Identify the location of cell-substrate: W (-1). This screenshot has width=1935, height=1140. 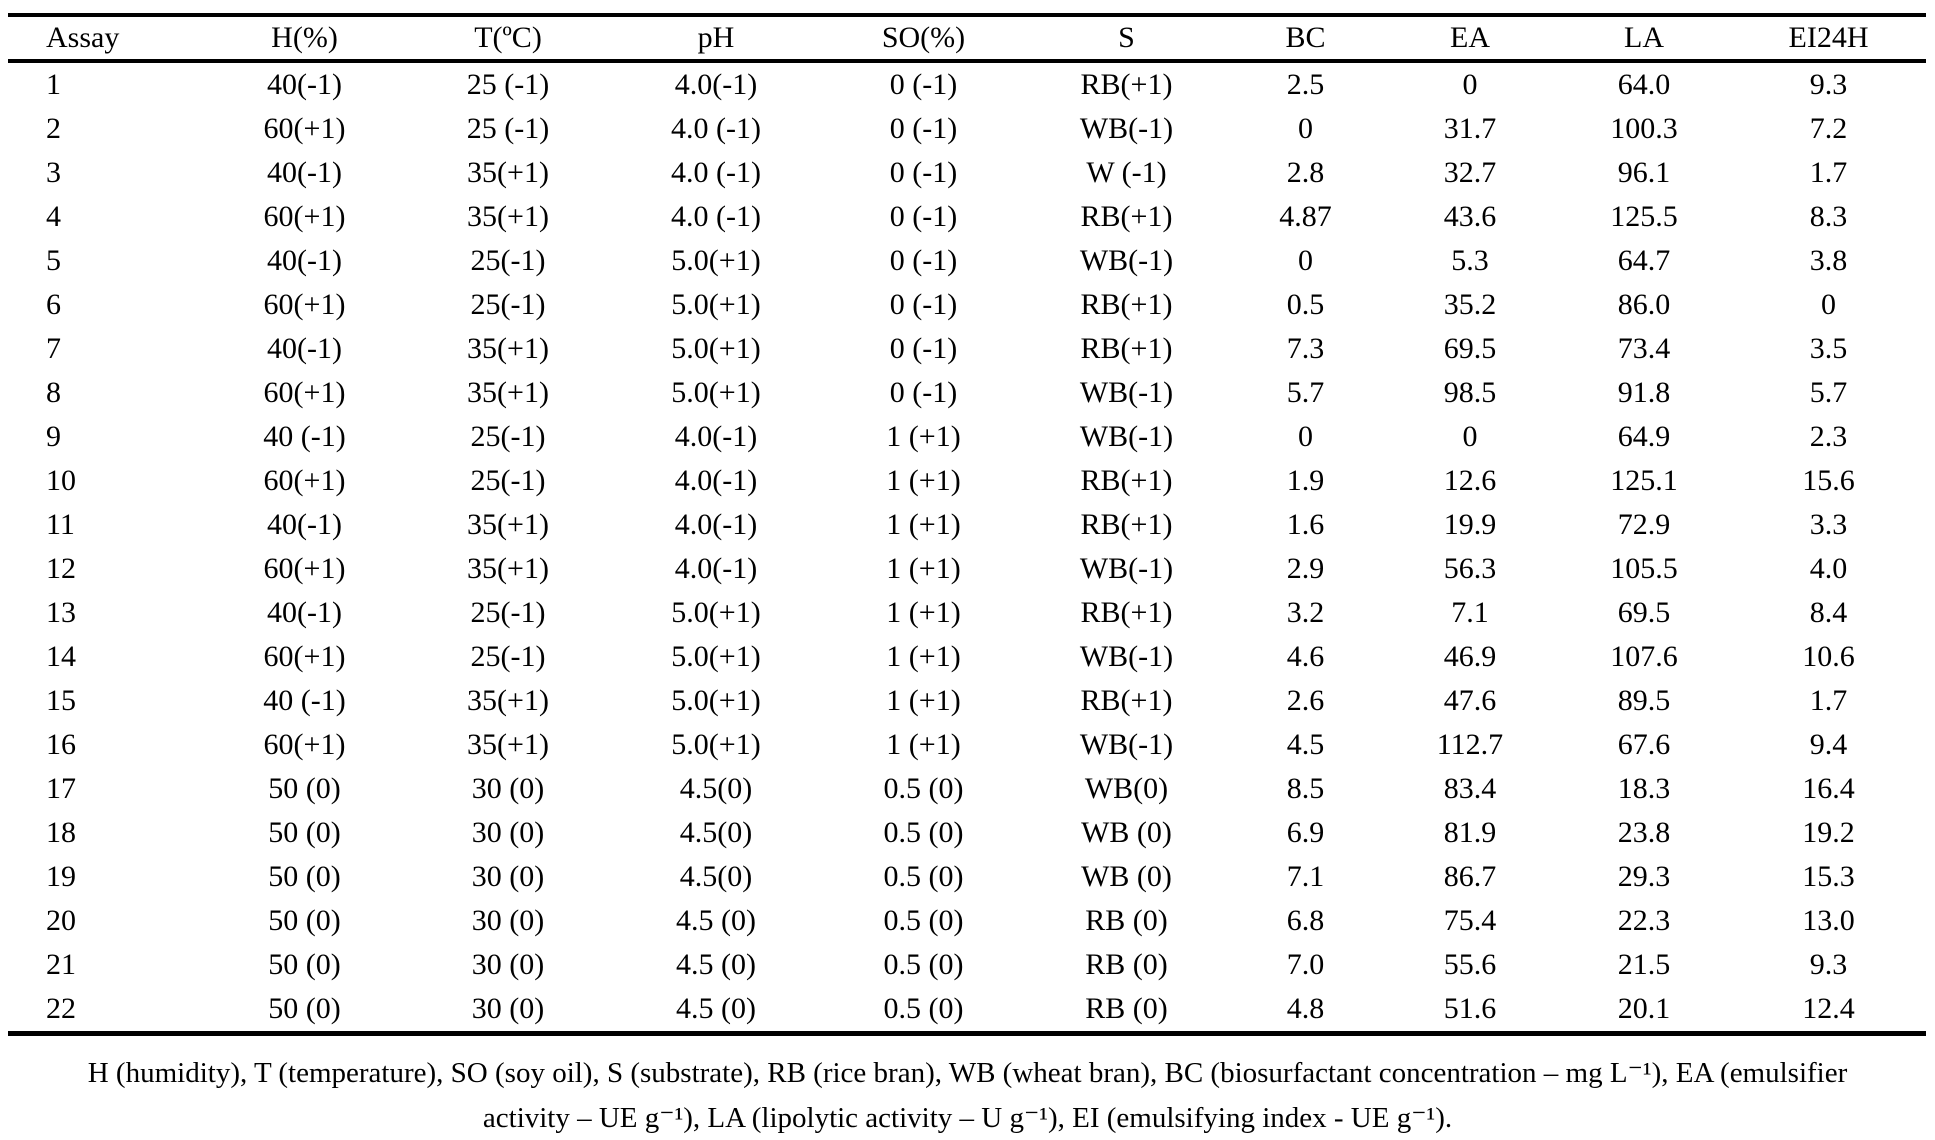
(1126, 172).